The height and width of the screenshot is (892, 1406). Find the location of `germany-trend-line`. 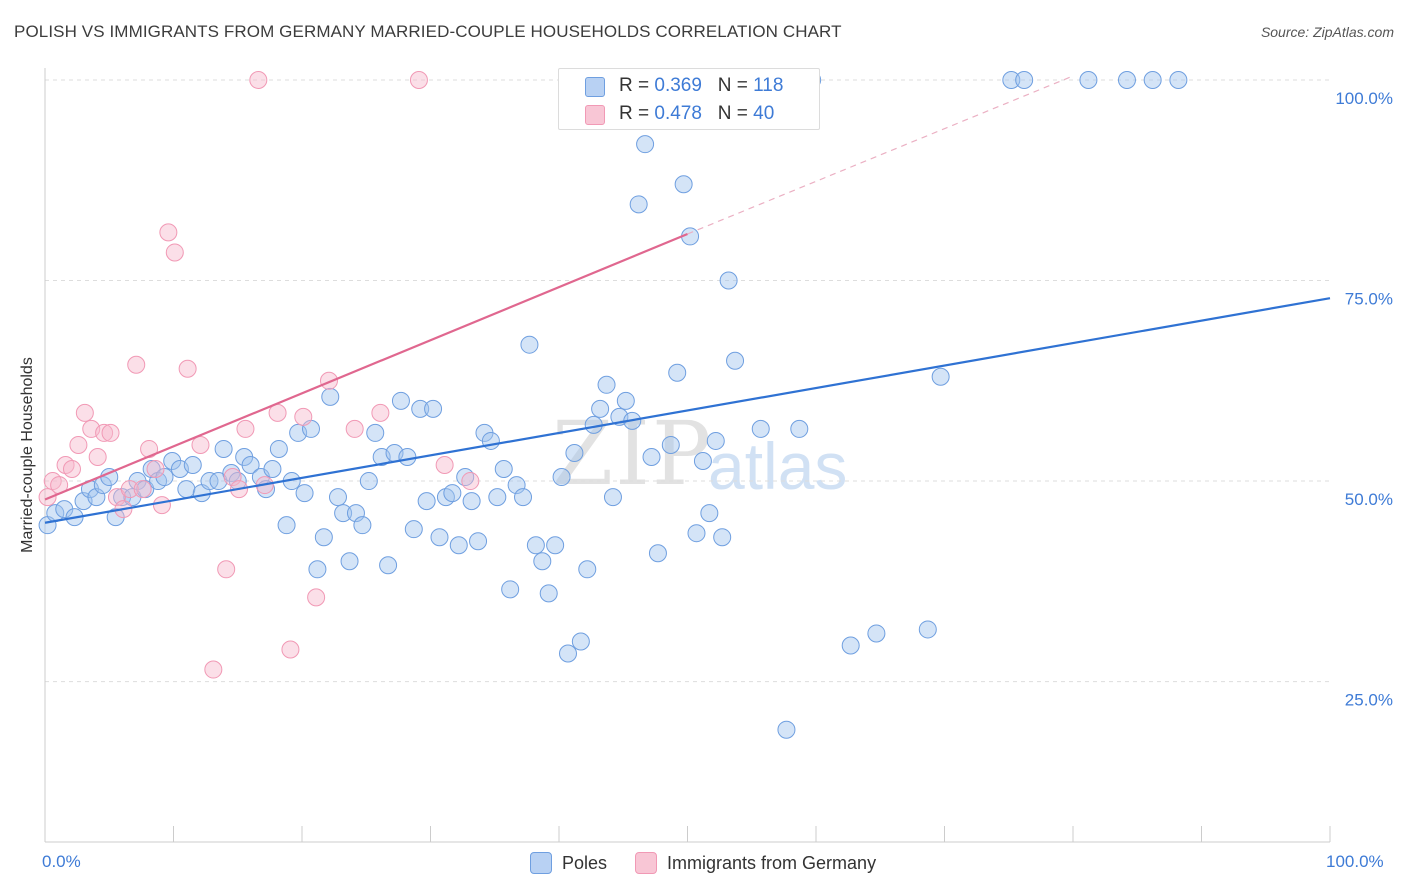

germany-trend-line is located at coordinates (366, 366).